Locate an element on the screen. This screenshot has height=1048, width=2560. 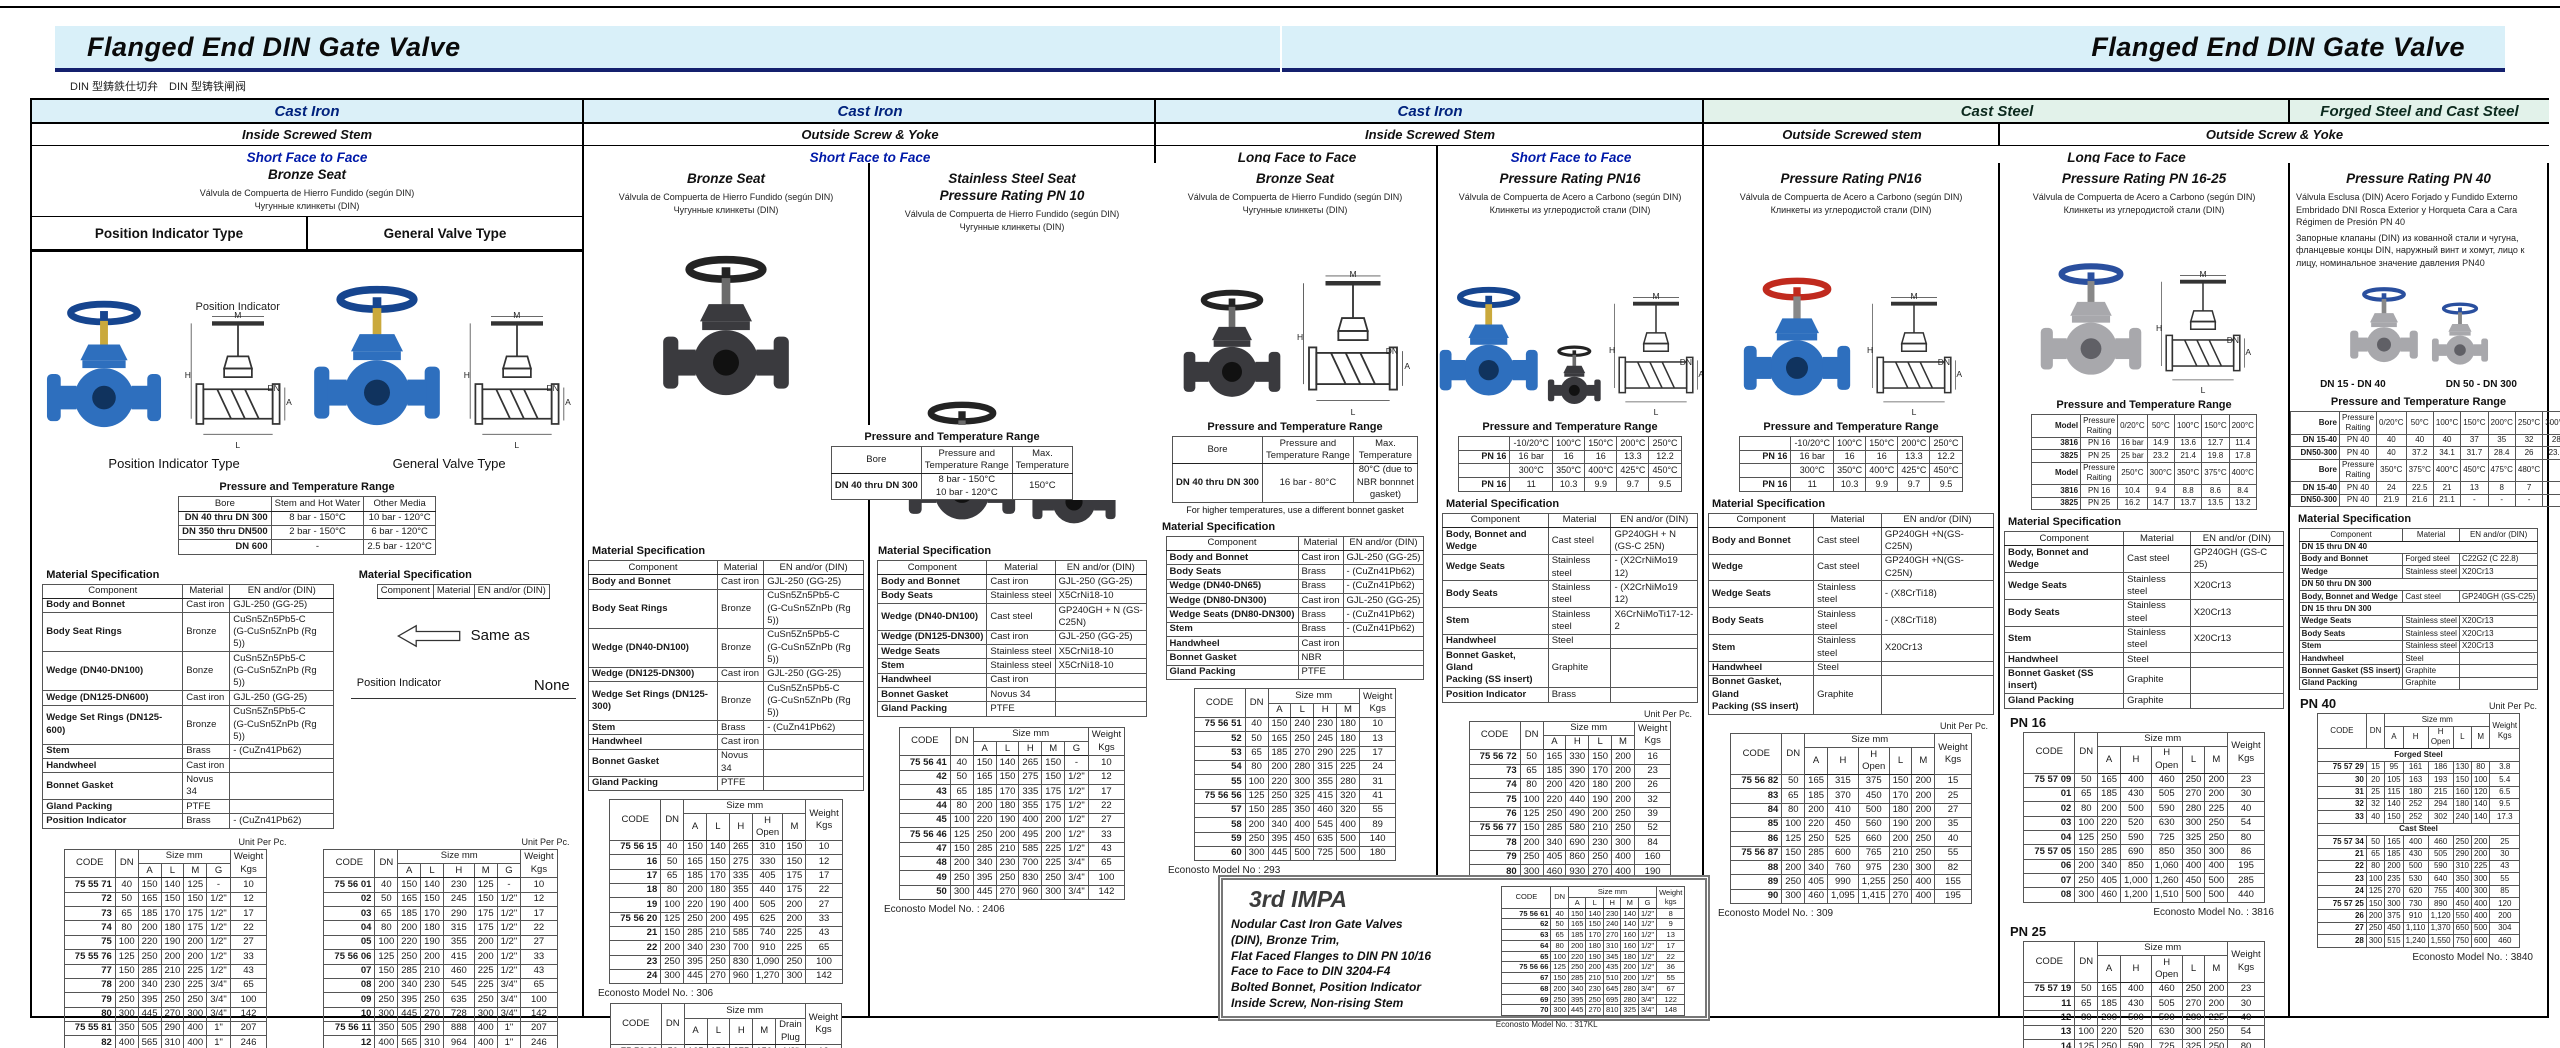
impa-line: Flat Faced Flanges to DIN PN 10/16 is located at coordinates (1331, 955).